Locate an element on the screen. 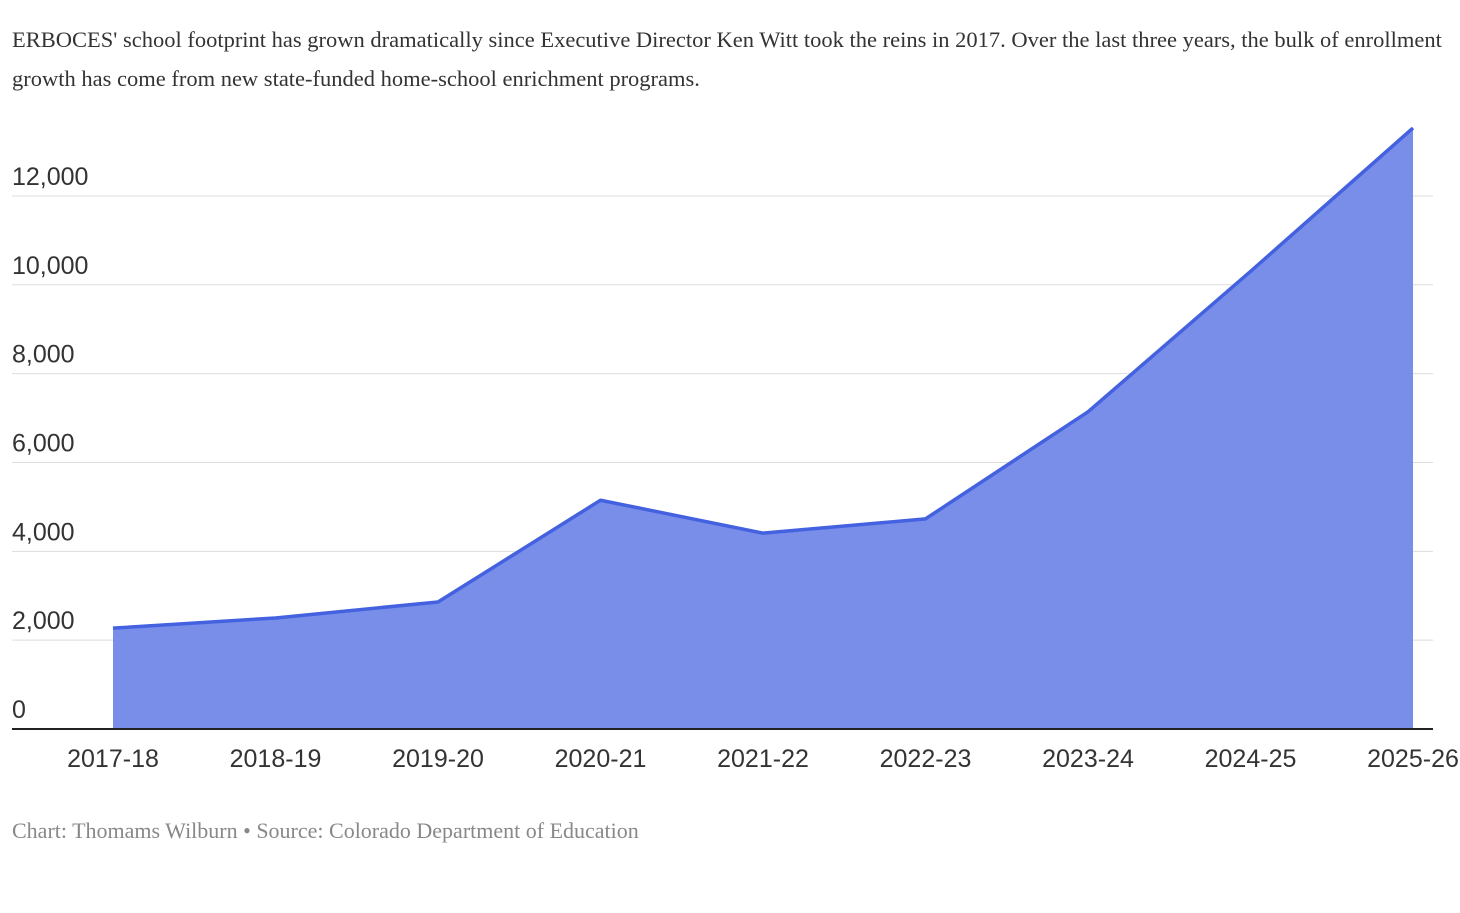  y-tick-label: 6,000 is located at coordinates (43, 443).